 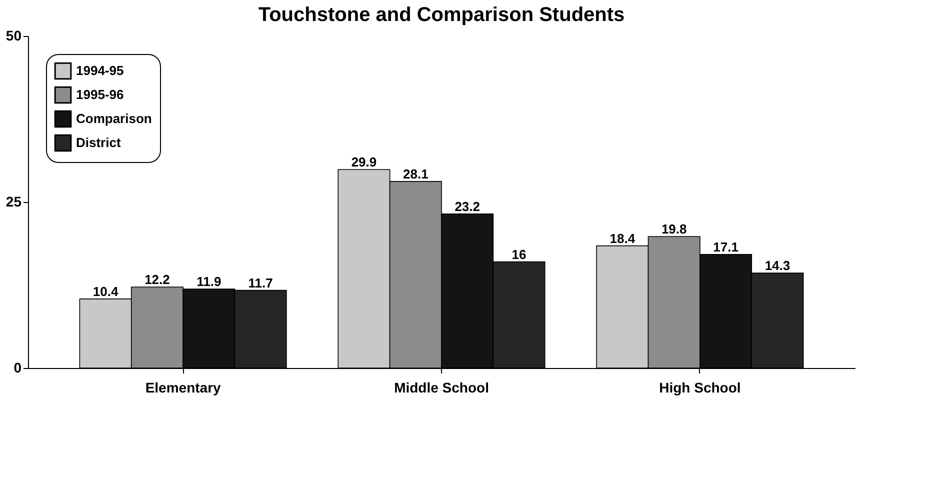 What do you see at coordinates (157, 279) in the screenshot?
I see `data-label: 12.2` at bounding box center [157, 279].